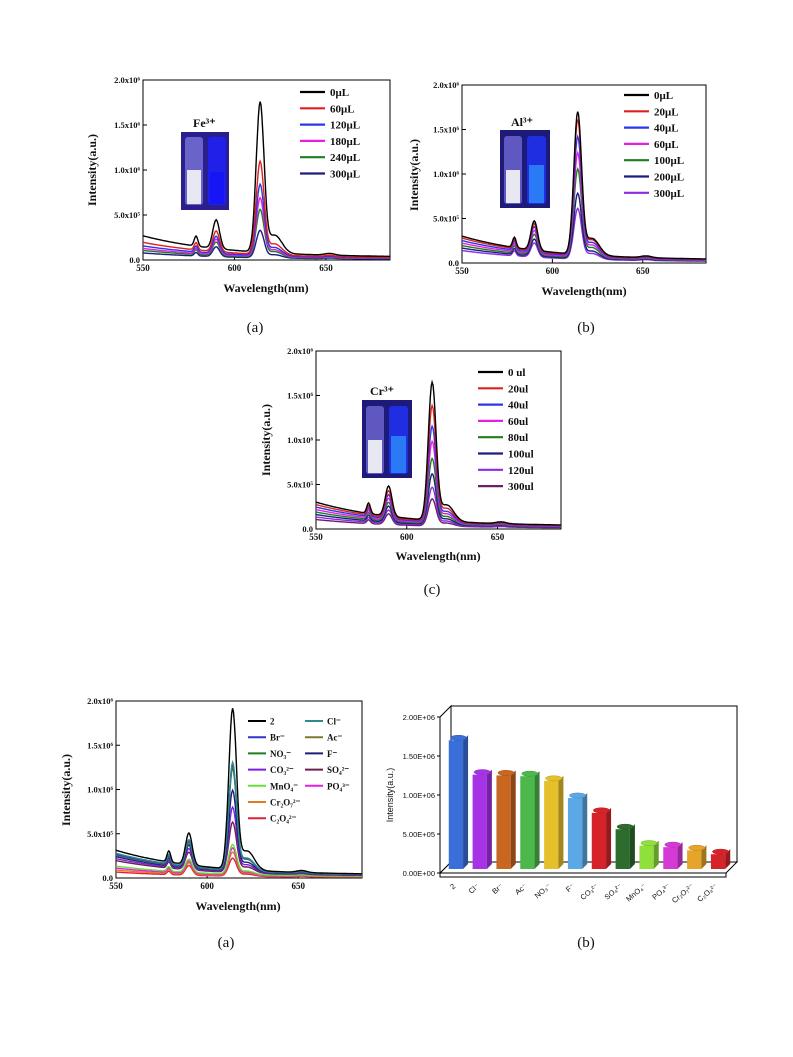 The height and width of the screenshot is (1057, 793). I want to click on bar-category-label: CO₃²⁻, so click(590, 892).